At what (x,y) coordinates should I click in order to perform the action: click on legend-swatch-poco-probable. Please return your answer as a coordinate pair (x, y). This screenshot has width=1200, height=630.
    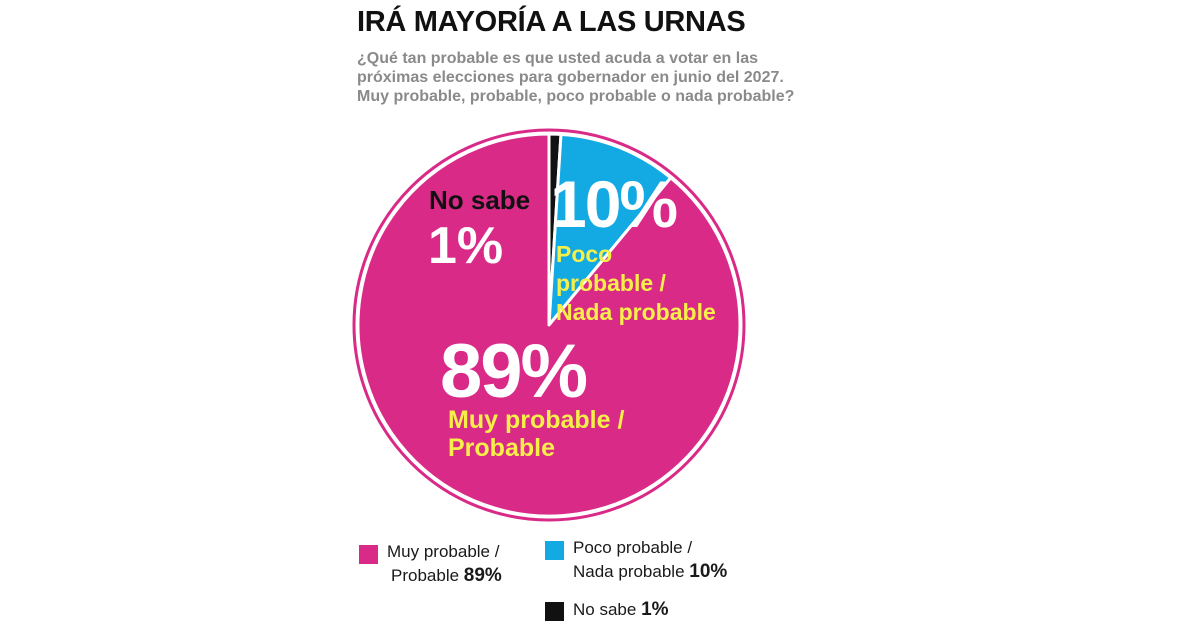
    Looking at the image, I should click on (554, 550).